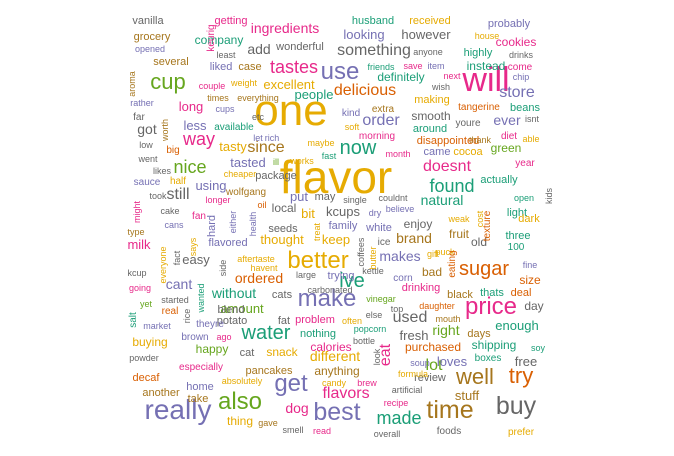 This screenshot has height=456, width=674. I want to click on word-wanted: wanted, so click(201, 298).